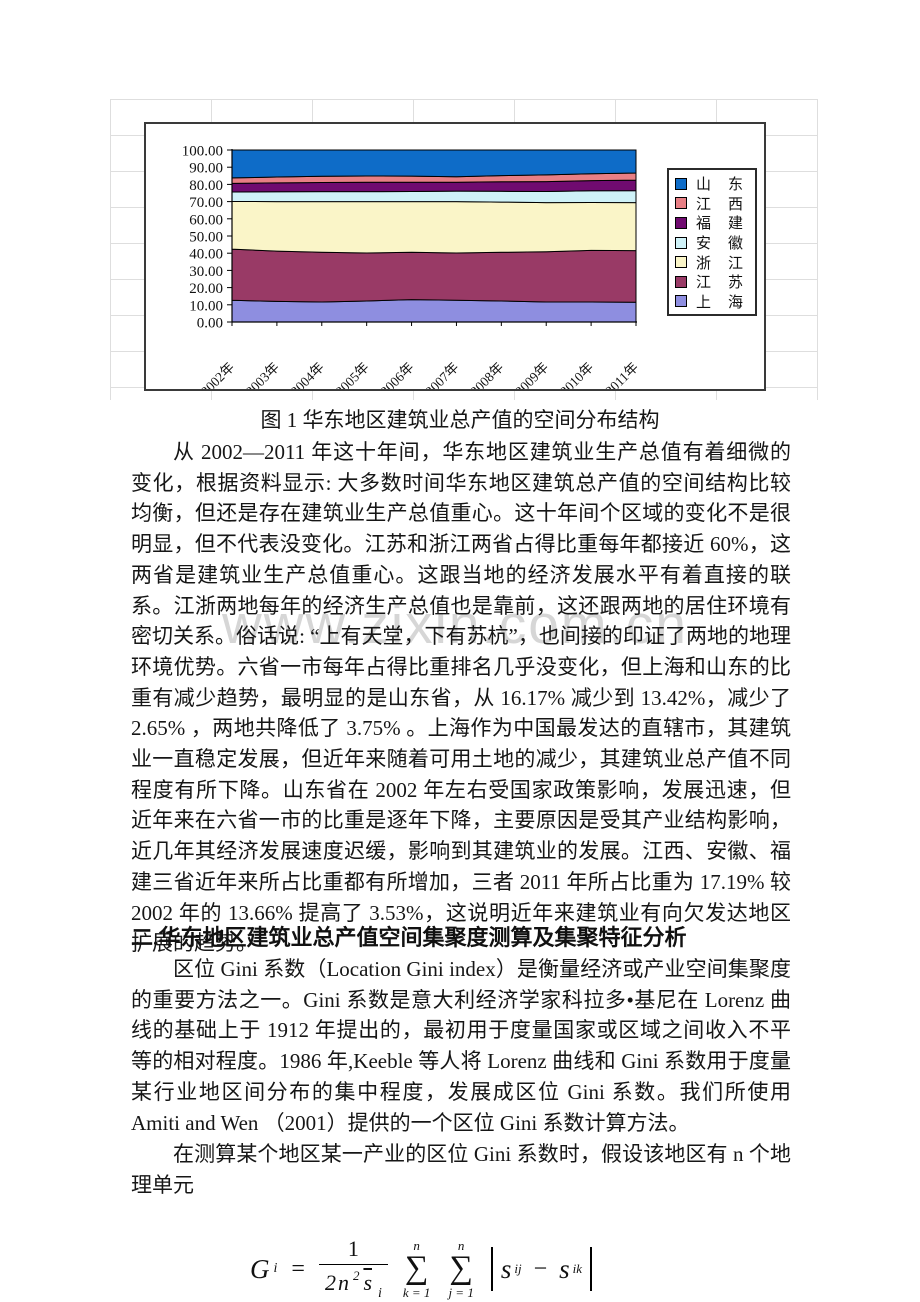  Describe the element at coordinates (441, 374) in the screenshot. I see `x-axis-tick-label: 2007年` at that location.